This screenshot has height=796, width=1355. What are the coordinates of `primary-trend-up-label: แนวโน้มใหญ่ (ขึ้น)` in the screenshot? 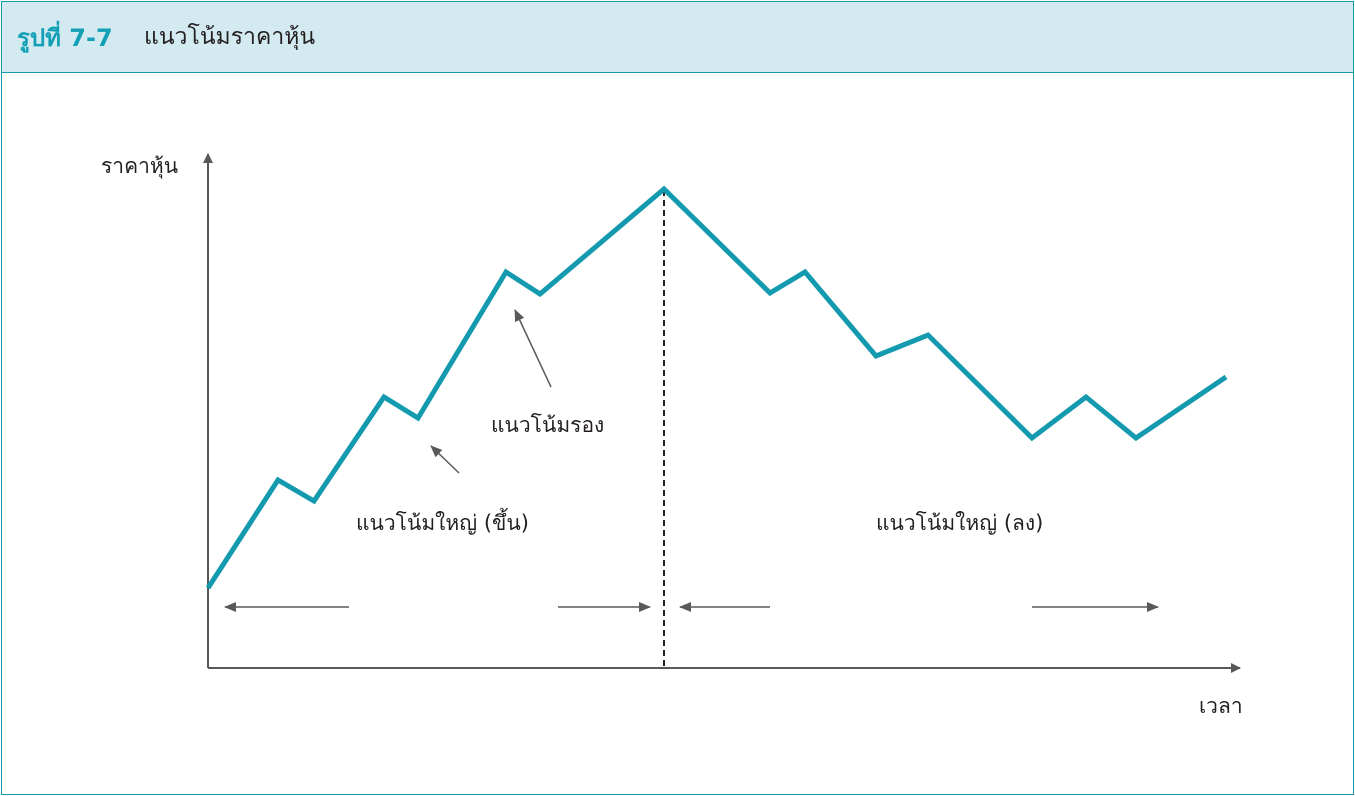 It's located at (442, 521).